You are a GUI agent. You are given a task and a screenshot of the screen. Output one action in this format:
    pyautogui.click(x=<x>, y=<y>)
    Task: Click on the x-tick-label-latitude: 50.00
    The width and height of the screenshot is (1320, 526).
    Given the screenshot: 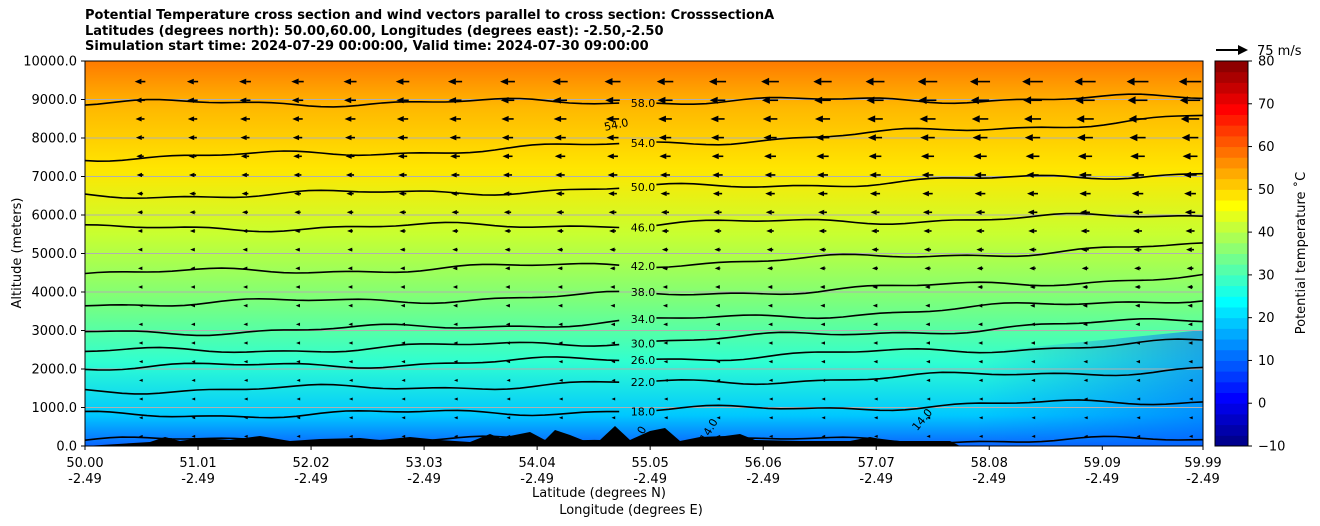 What is the action you would take?
    pyautogui.click(x=84, y=463)
    